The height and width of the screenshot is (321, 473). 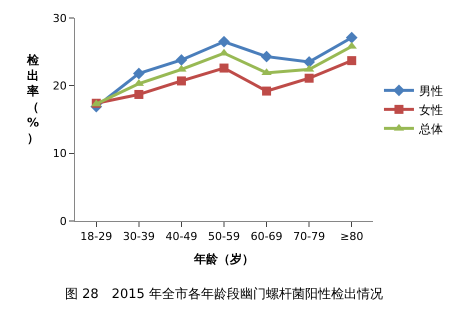 What do you see at coordinates (224, 237) in the screenshot?
I see `x-tick-label: 50-59` at bounding box center [224, 237].